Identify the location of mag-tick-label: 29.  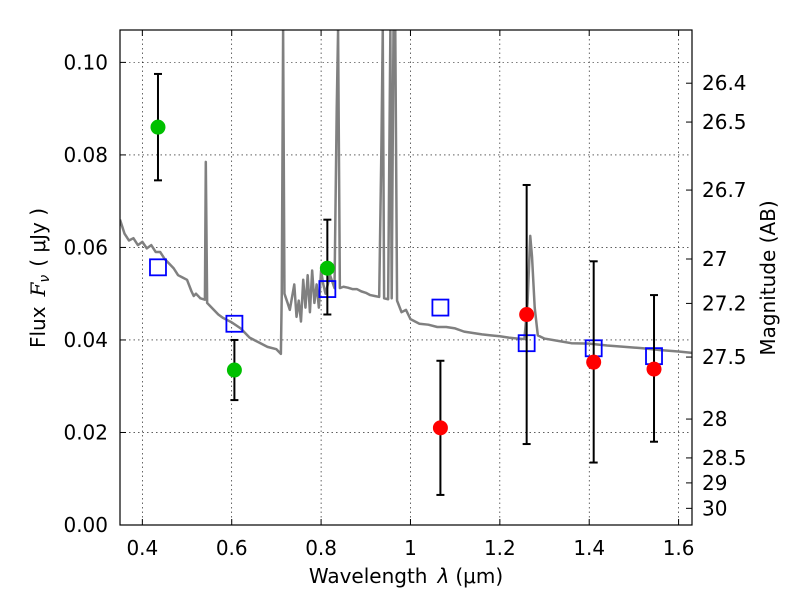
(714, 483).